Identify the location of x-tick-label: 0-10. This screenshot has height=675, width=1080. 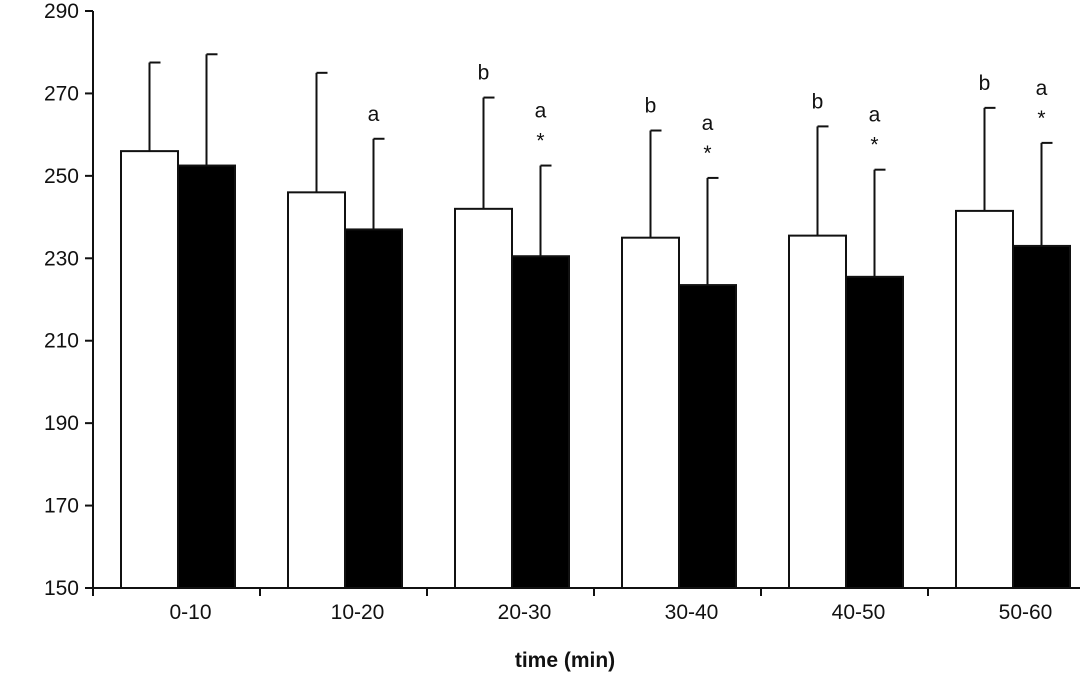
(190, 612).